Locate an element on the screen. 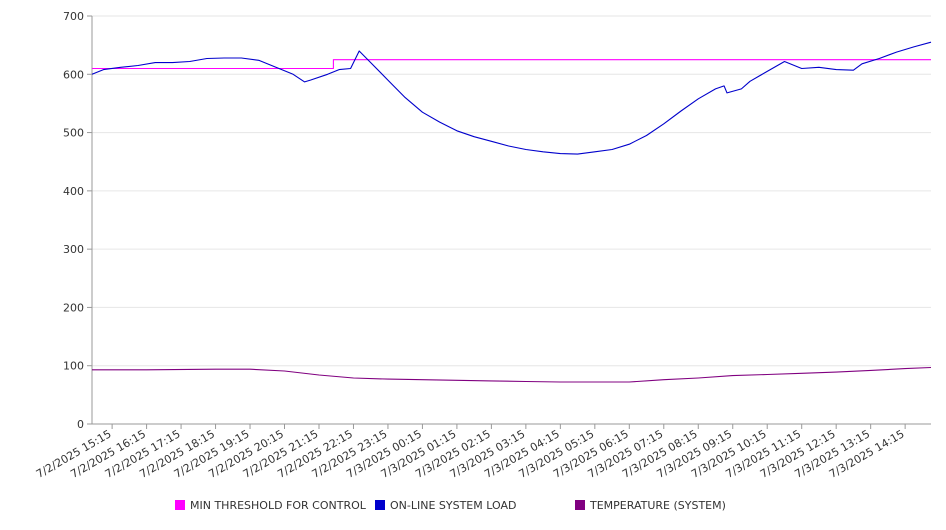 Image resolution: width=946 pixels, height=530 pixels. y-tick-label: 100 is located at coordinates (73, 366).